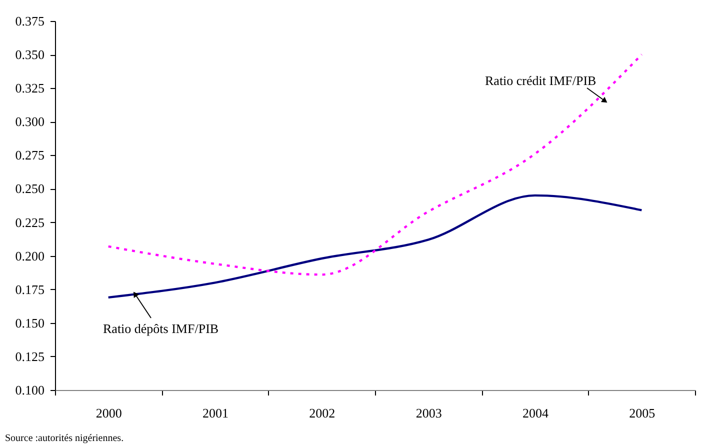 The width and height of the screenshot is (710, 446). Describe the element at coordinates (109, 413) in the screenshot. I see `x-tick-label: 2000` at that location.